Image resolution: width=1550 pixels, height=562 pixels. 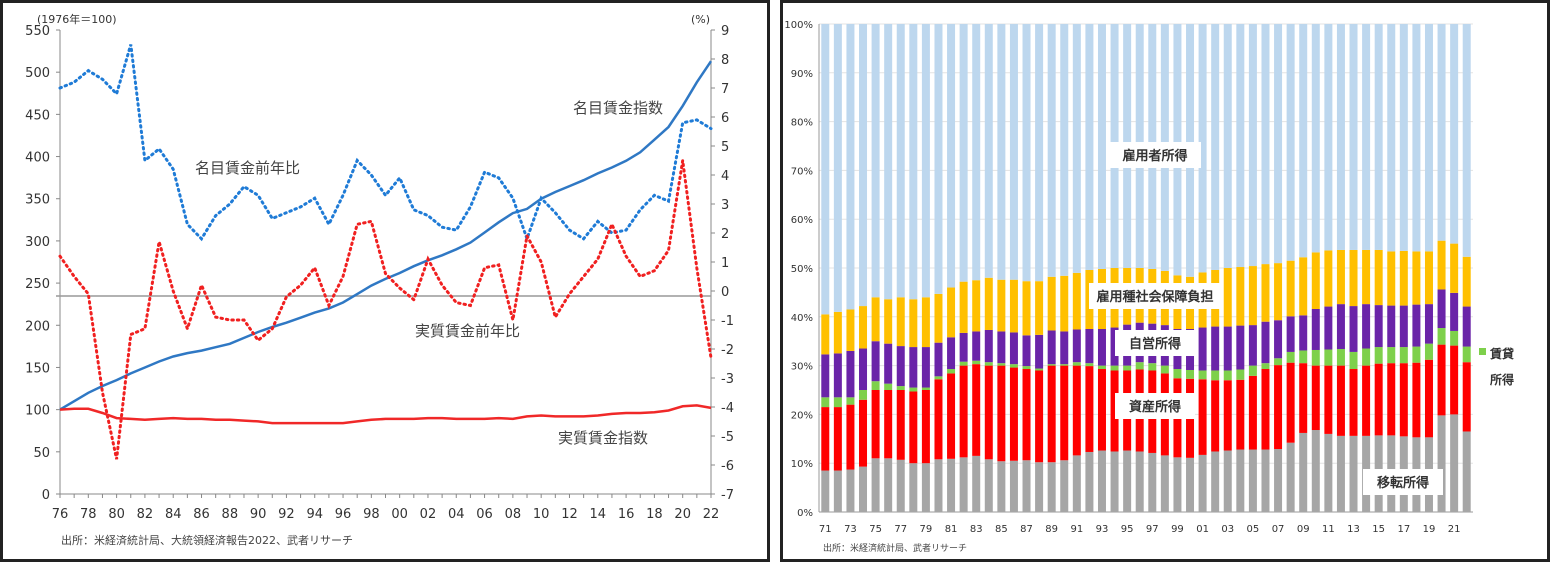 What do you see at coordinates (1403, 483) in the screenshot?
I see `series-annotation: 移転所得` at bounding box center [1403, 483].